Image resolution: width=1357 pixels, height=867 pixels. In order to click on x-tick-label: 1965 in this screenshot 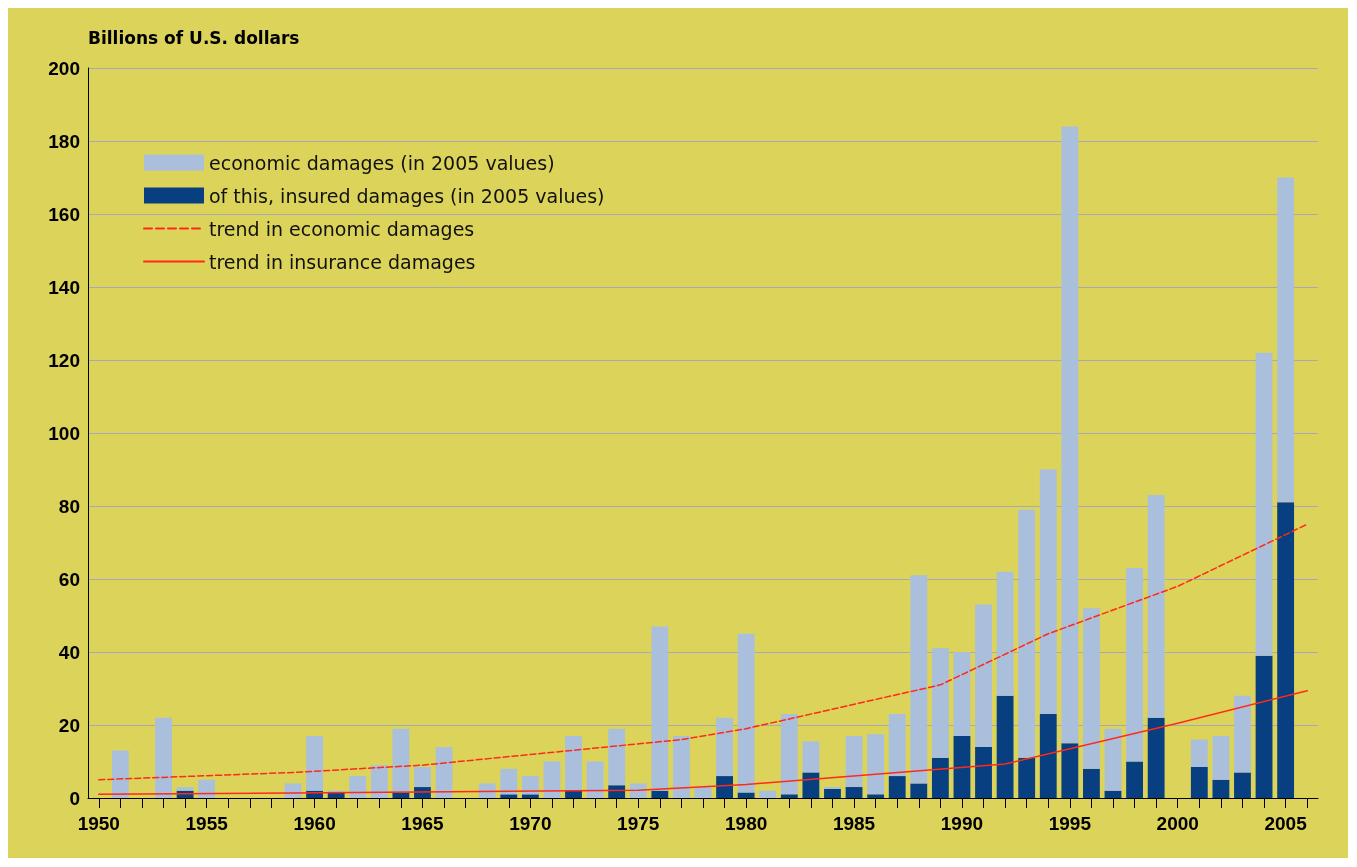, I will do `click(423, 823)`.